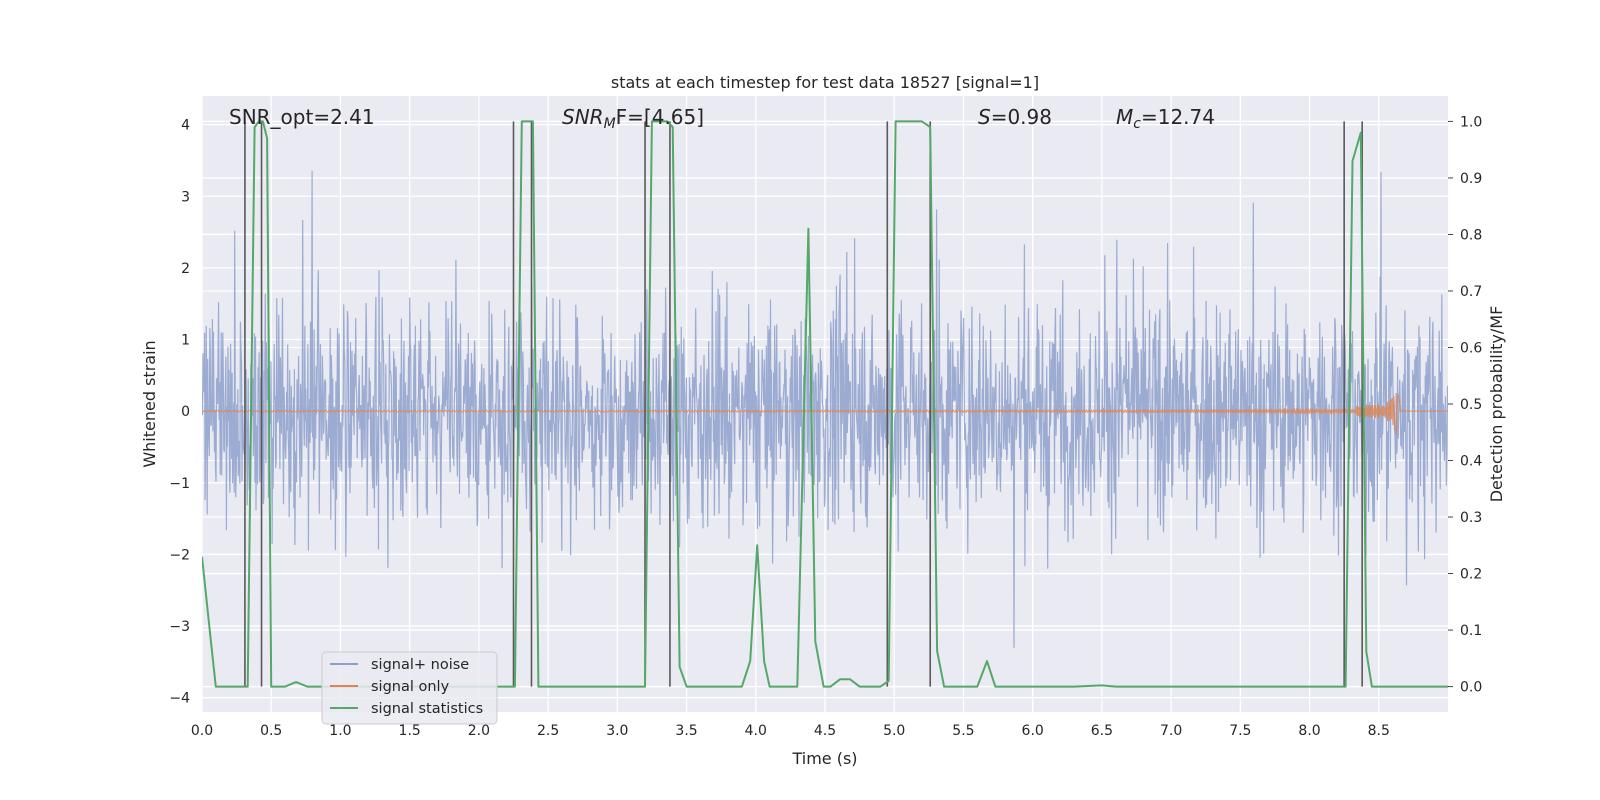  I want to click on right-y-tick-label: 1.0, so click(1471, 122).